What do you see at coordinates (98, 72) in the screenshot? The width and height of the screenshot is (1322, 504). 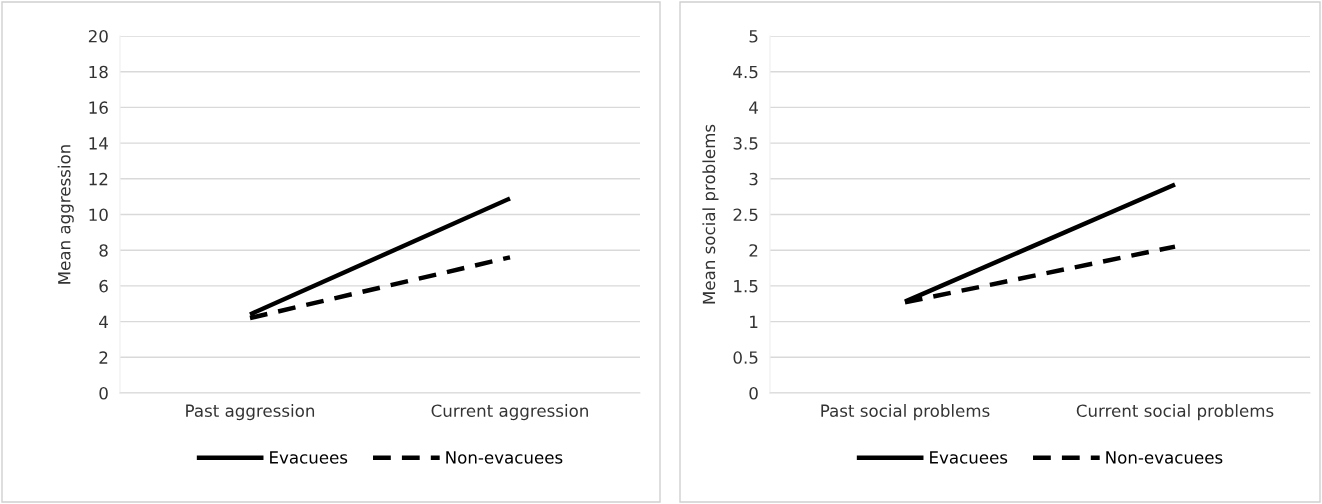 I see `y-tick-label: 18` at bounding box center [98, 72].